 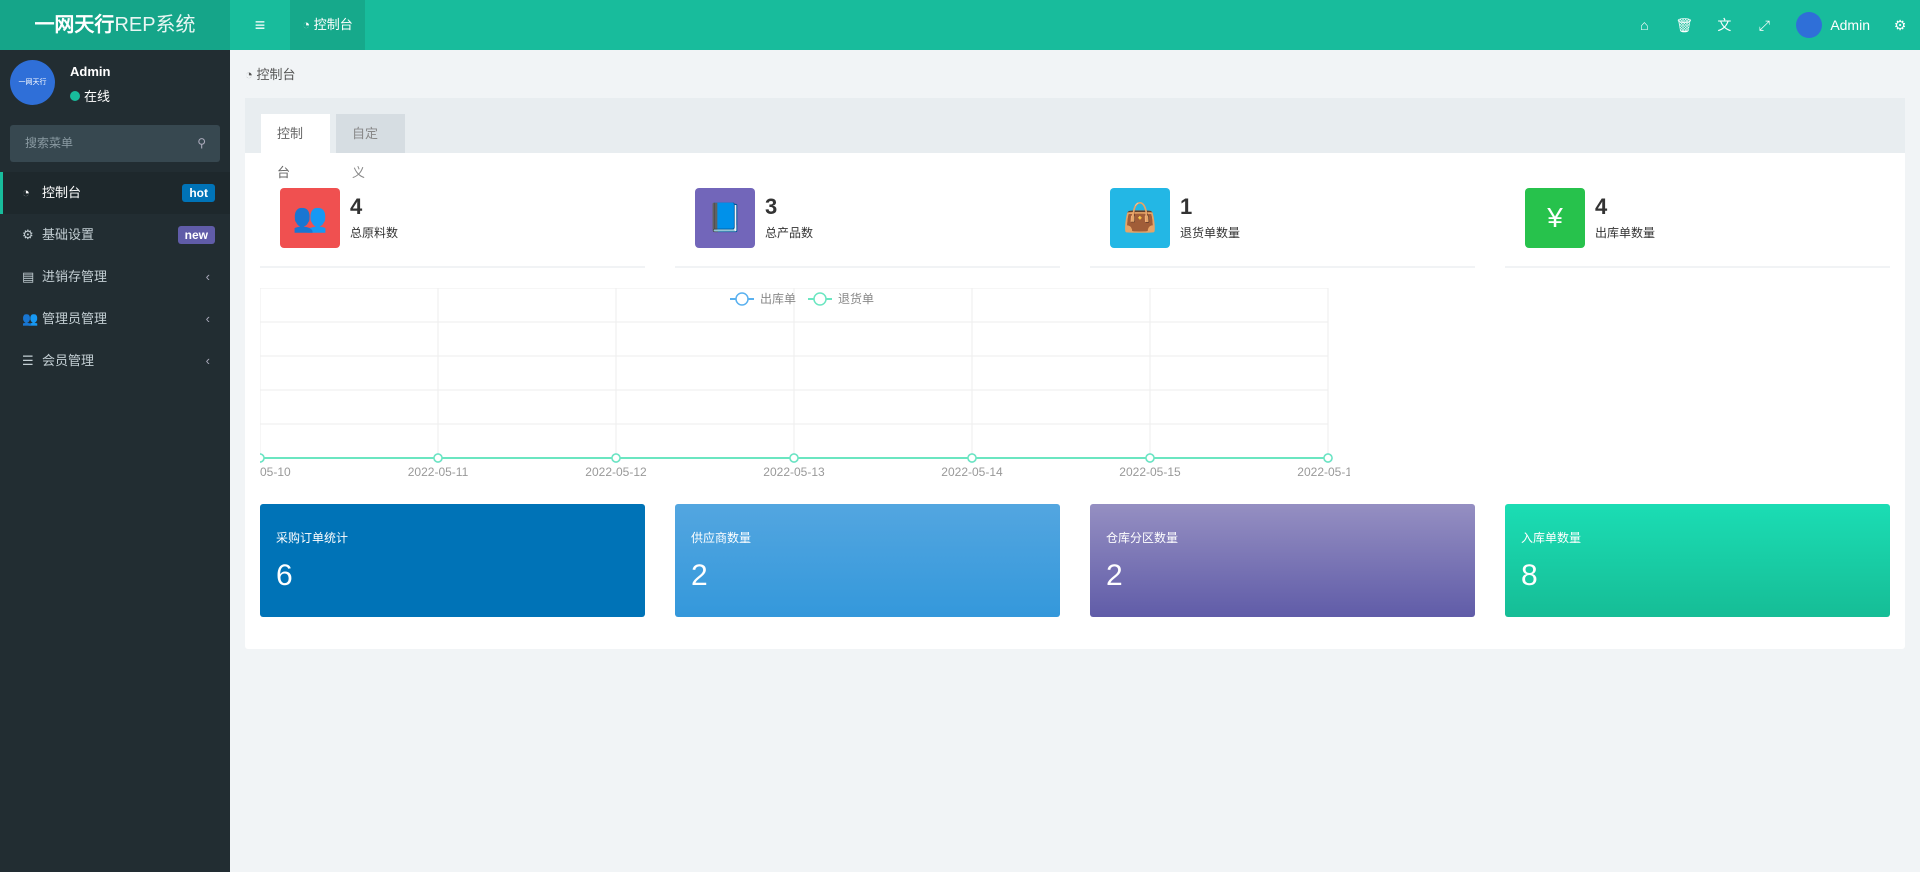 What do you see at coordinates (616, 471) in the screenshot?
I see `x-tick-label: 2022-05-12` at bounding box center [616, 471].